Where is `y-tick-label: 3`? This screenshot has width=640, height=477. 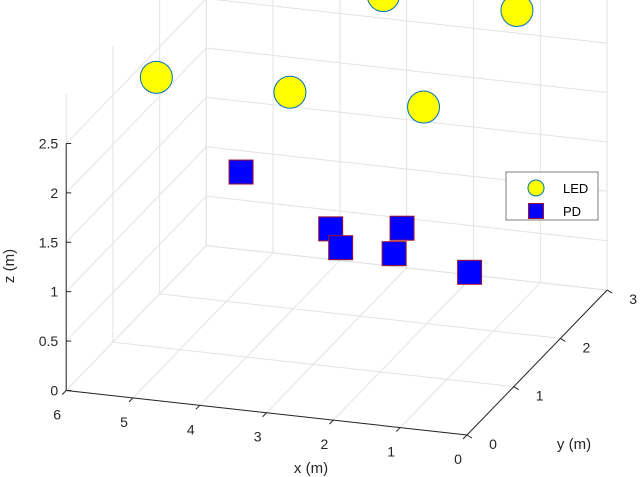
y-tick-label: 3 is located at coordinates (633, 299).